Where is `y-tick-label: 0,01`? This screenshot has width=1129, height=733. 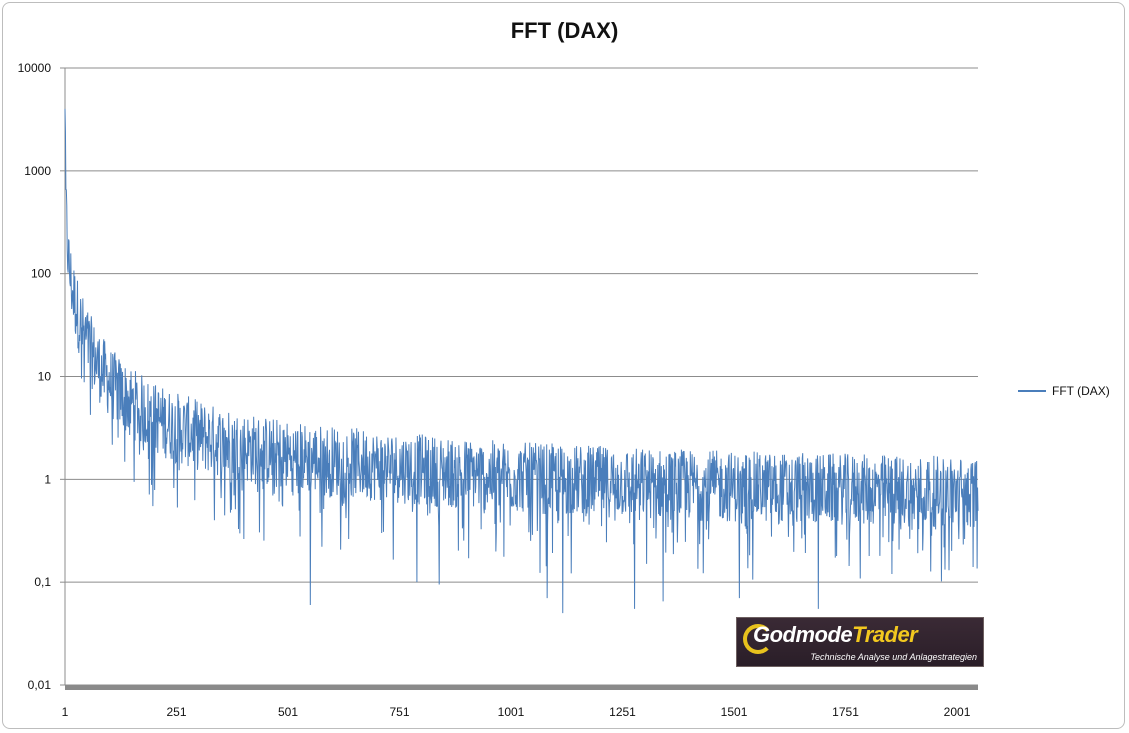 y-tick-label: 0,01 is located at coordinates (40, 685).